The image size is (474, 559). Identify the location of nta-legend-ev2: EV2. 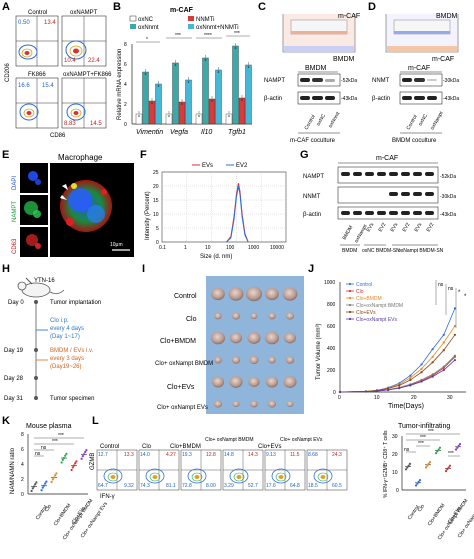
(242, 166).